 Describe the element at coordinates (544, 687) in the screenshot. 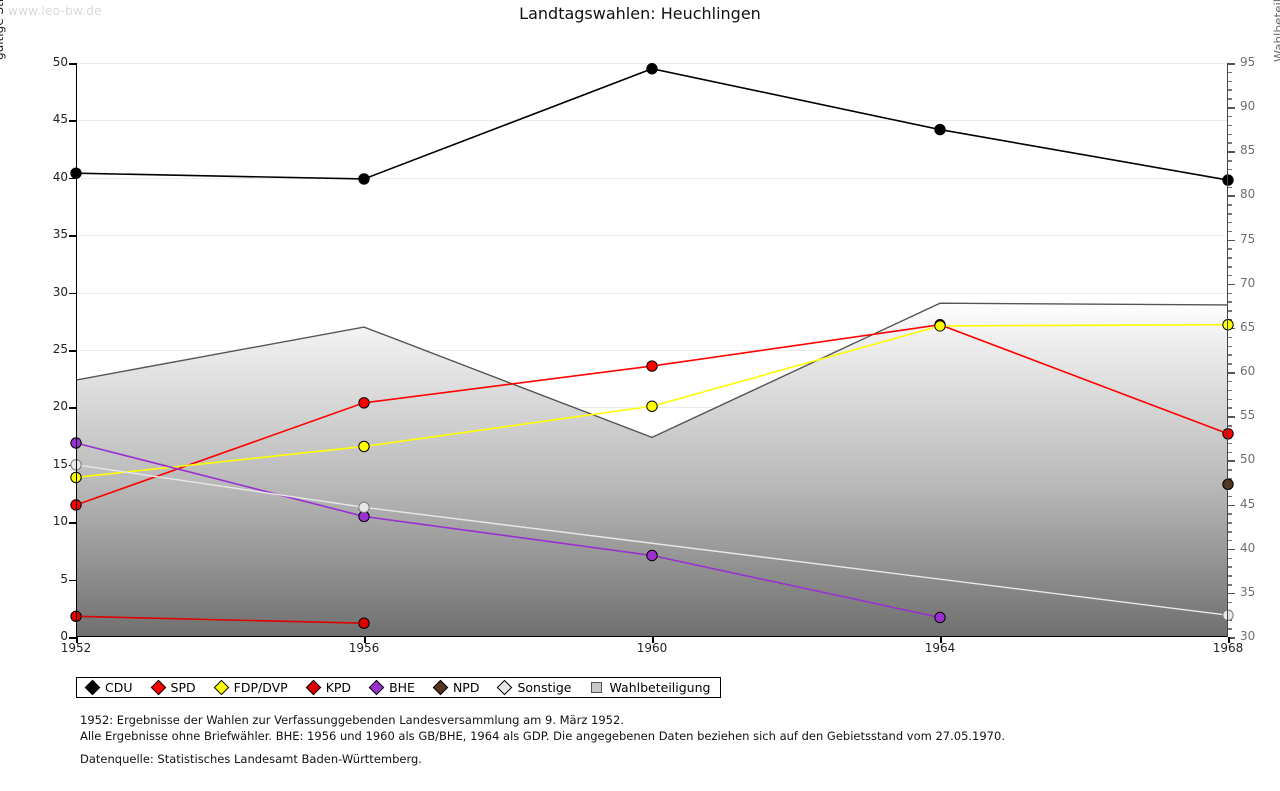

I see `legend-label: Sonstige` at that location.